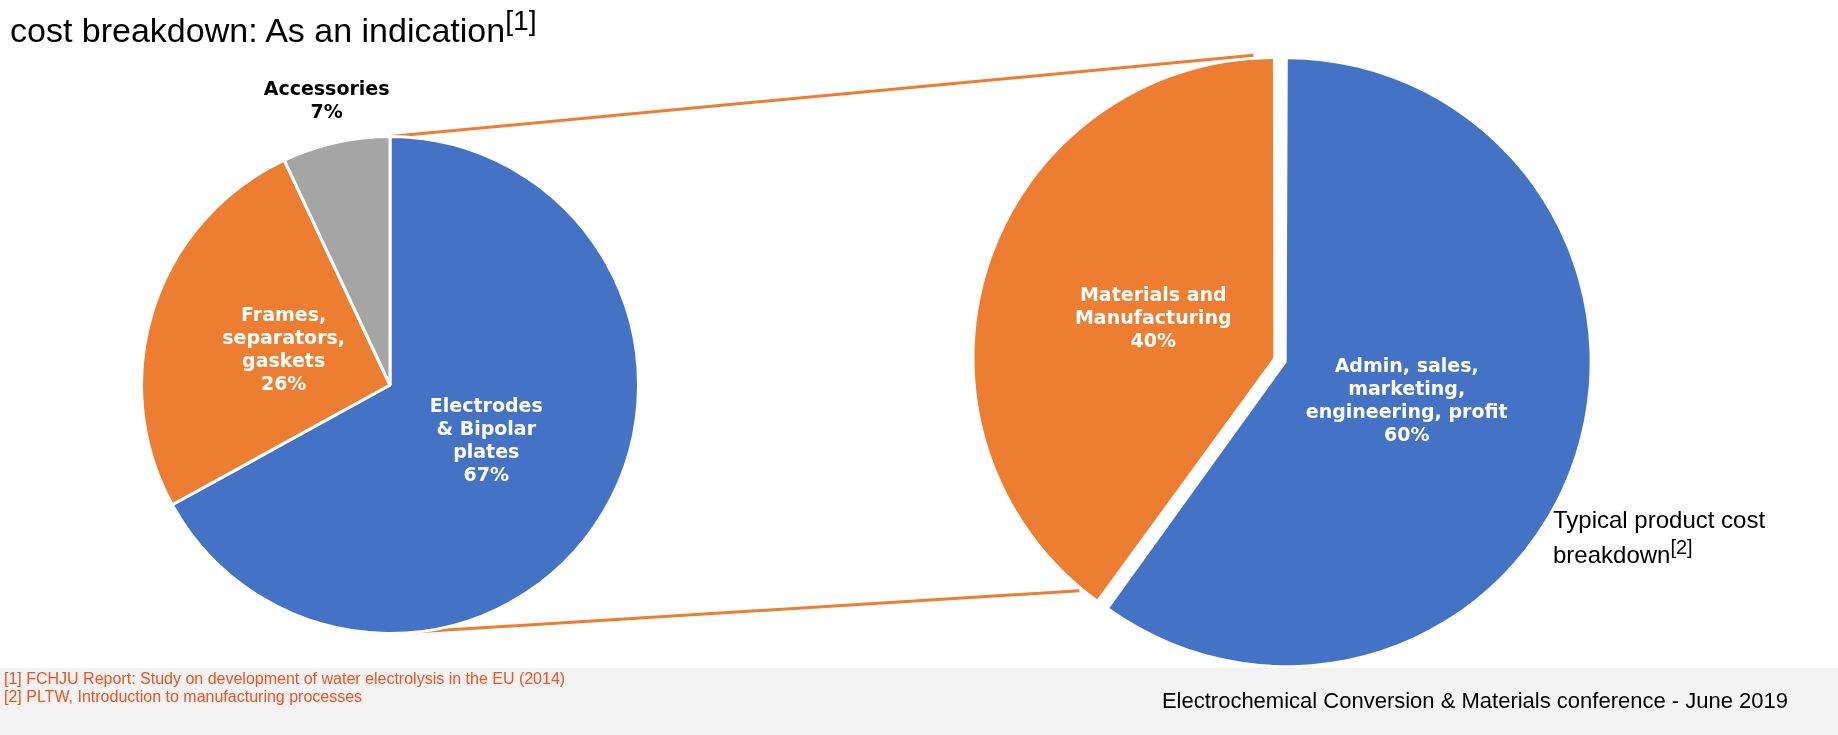  What do you see at coordinates (183, 697) in the screenshot?
I see `text: [2] PLTW, Introduction to manufacturing processes` at bounding box center [183, 697].